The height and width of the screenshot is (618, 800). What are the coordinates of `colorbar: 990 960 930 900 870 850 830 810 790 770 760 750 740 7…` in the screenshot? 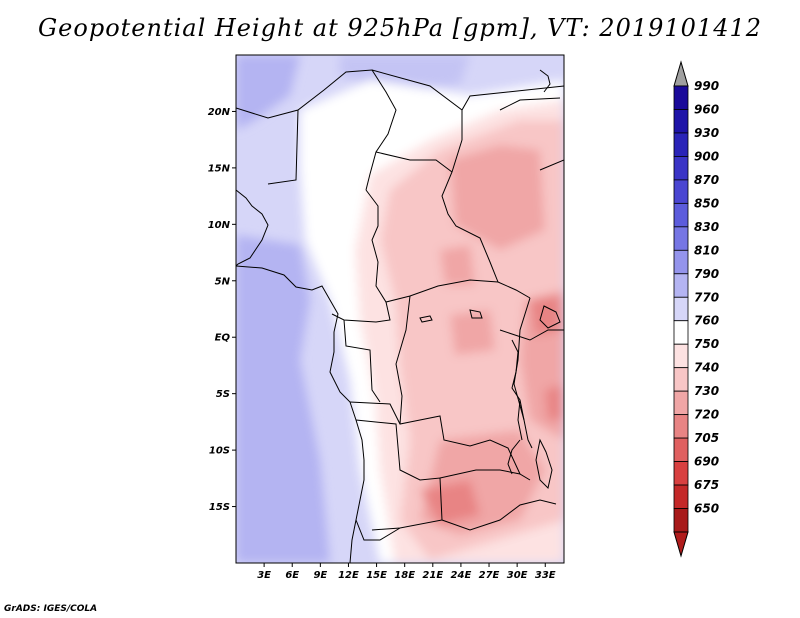 It's located at (696, 309).